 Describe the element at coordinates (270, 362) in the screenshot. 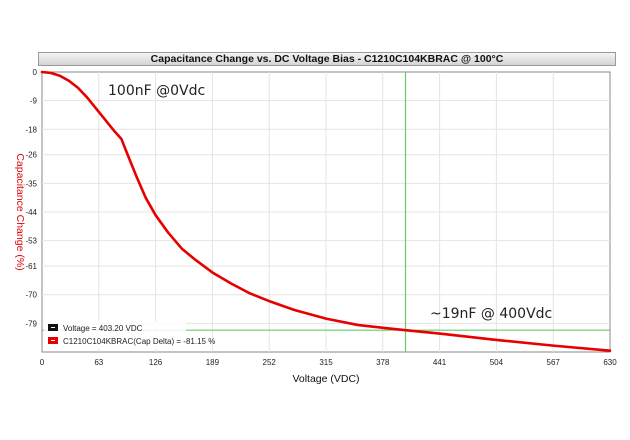

I see `x-tick-label: 252` at that location.